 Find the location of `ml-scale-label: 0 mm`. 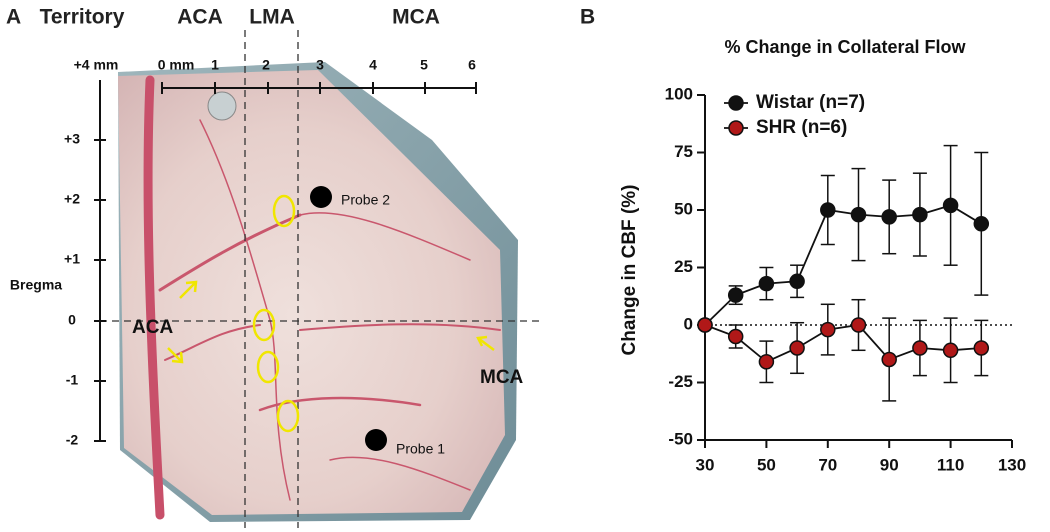

ml-scale-label: 0 mm is located at coordinates (176, 65).